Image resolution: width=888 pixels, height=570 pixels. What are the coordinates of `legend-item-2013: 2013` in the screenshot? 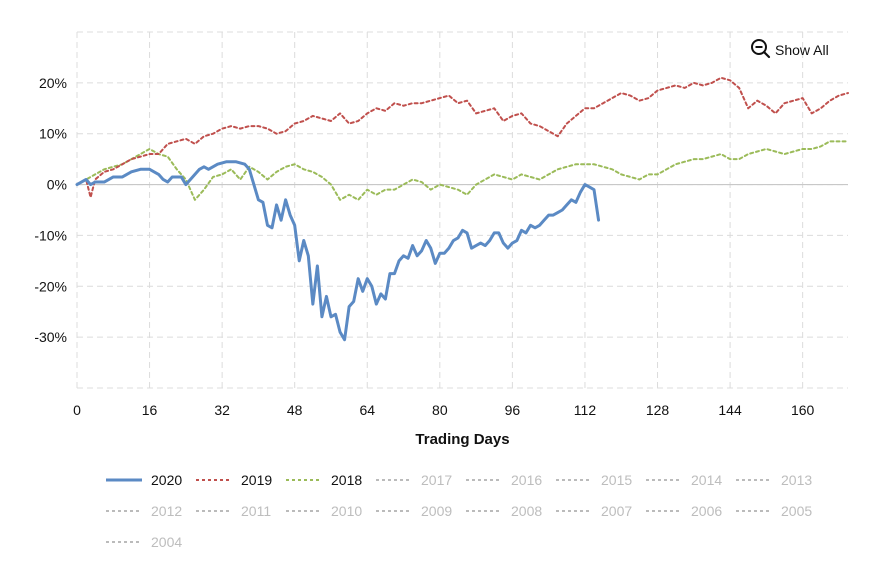 It's located at (774, 480).